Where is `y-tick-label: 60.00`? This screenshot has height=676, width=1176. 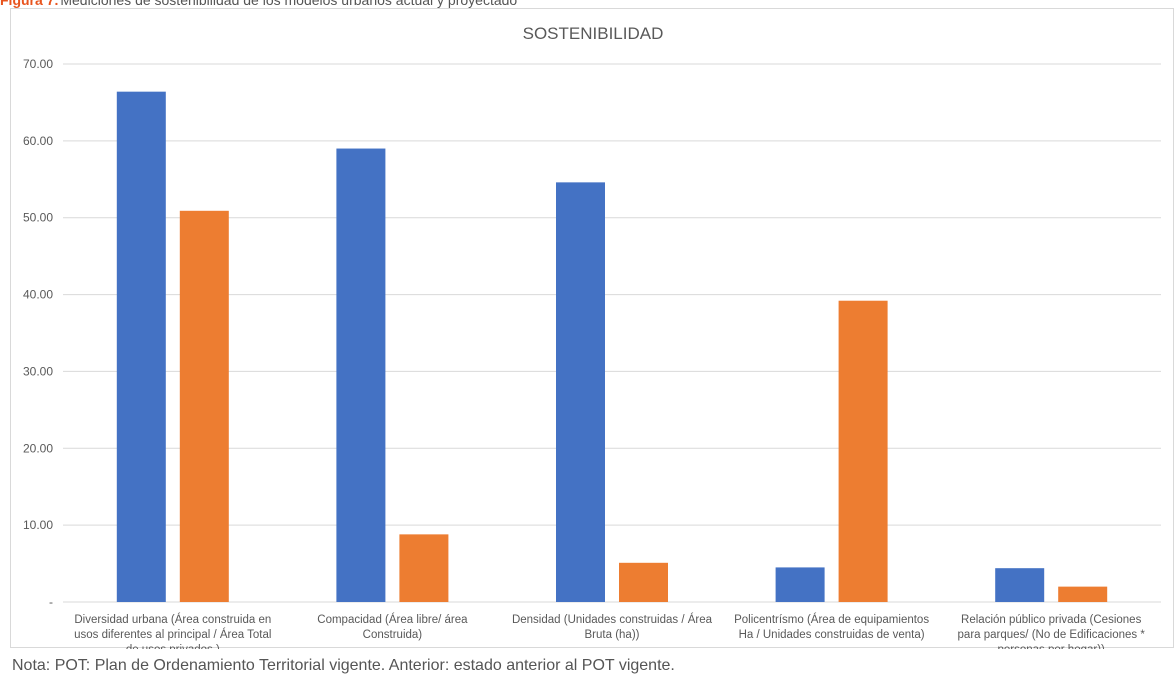 y-tick-label: 60.00 is located at coordinates (38, 141).